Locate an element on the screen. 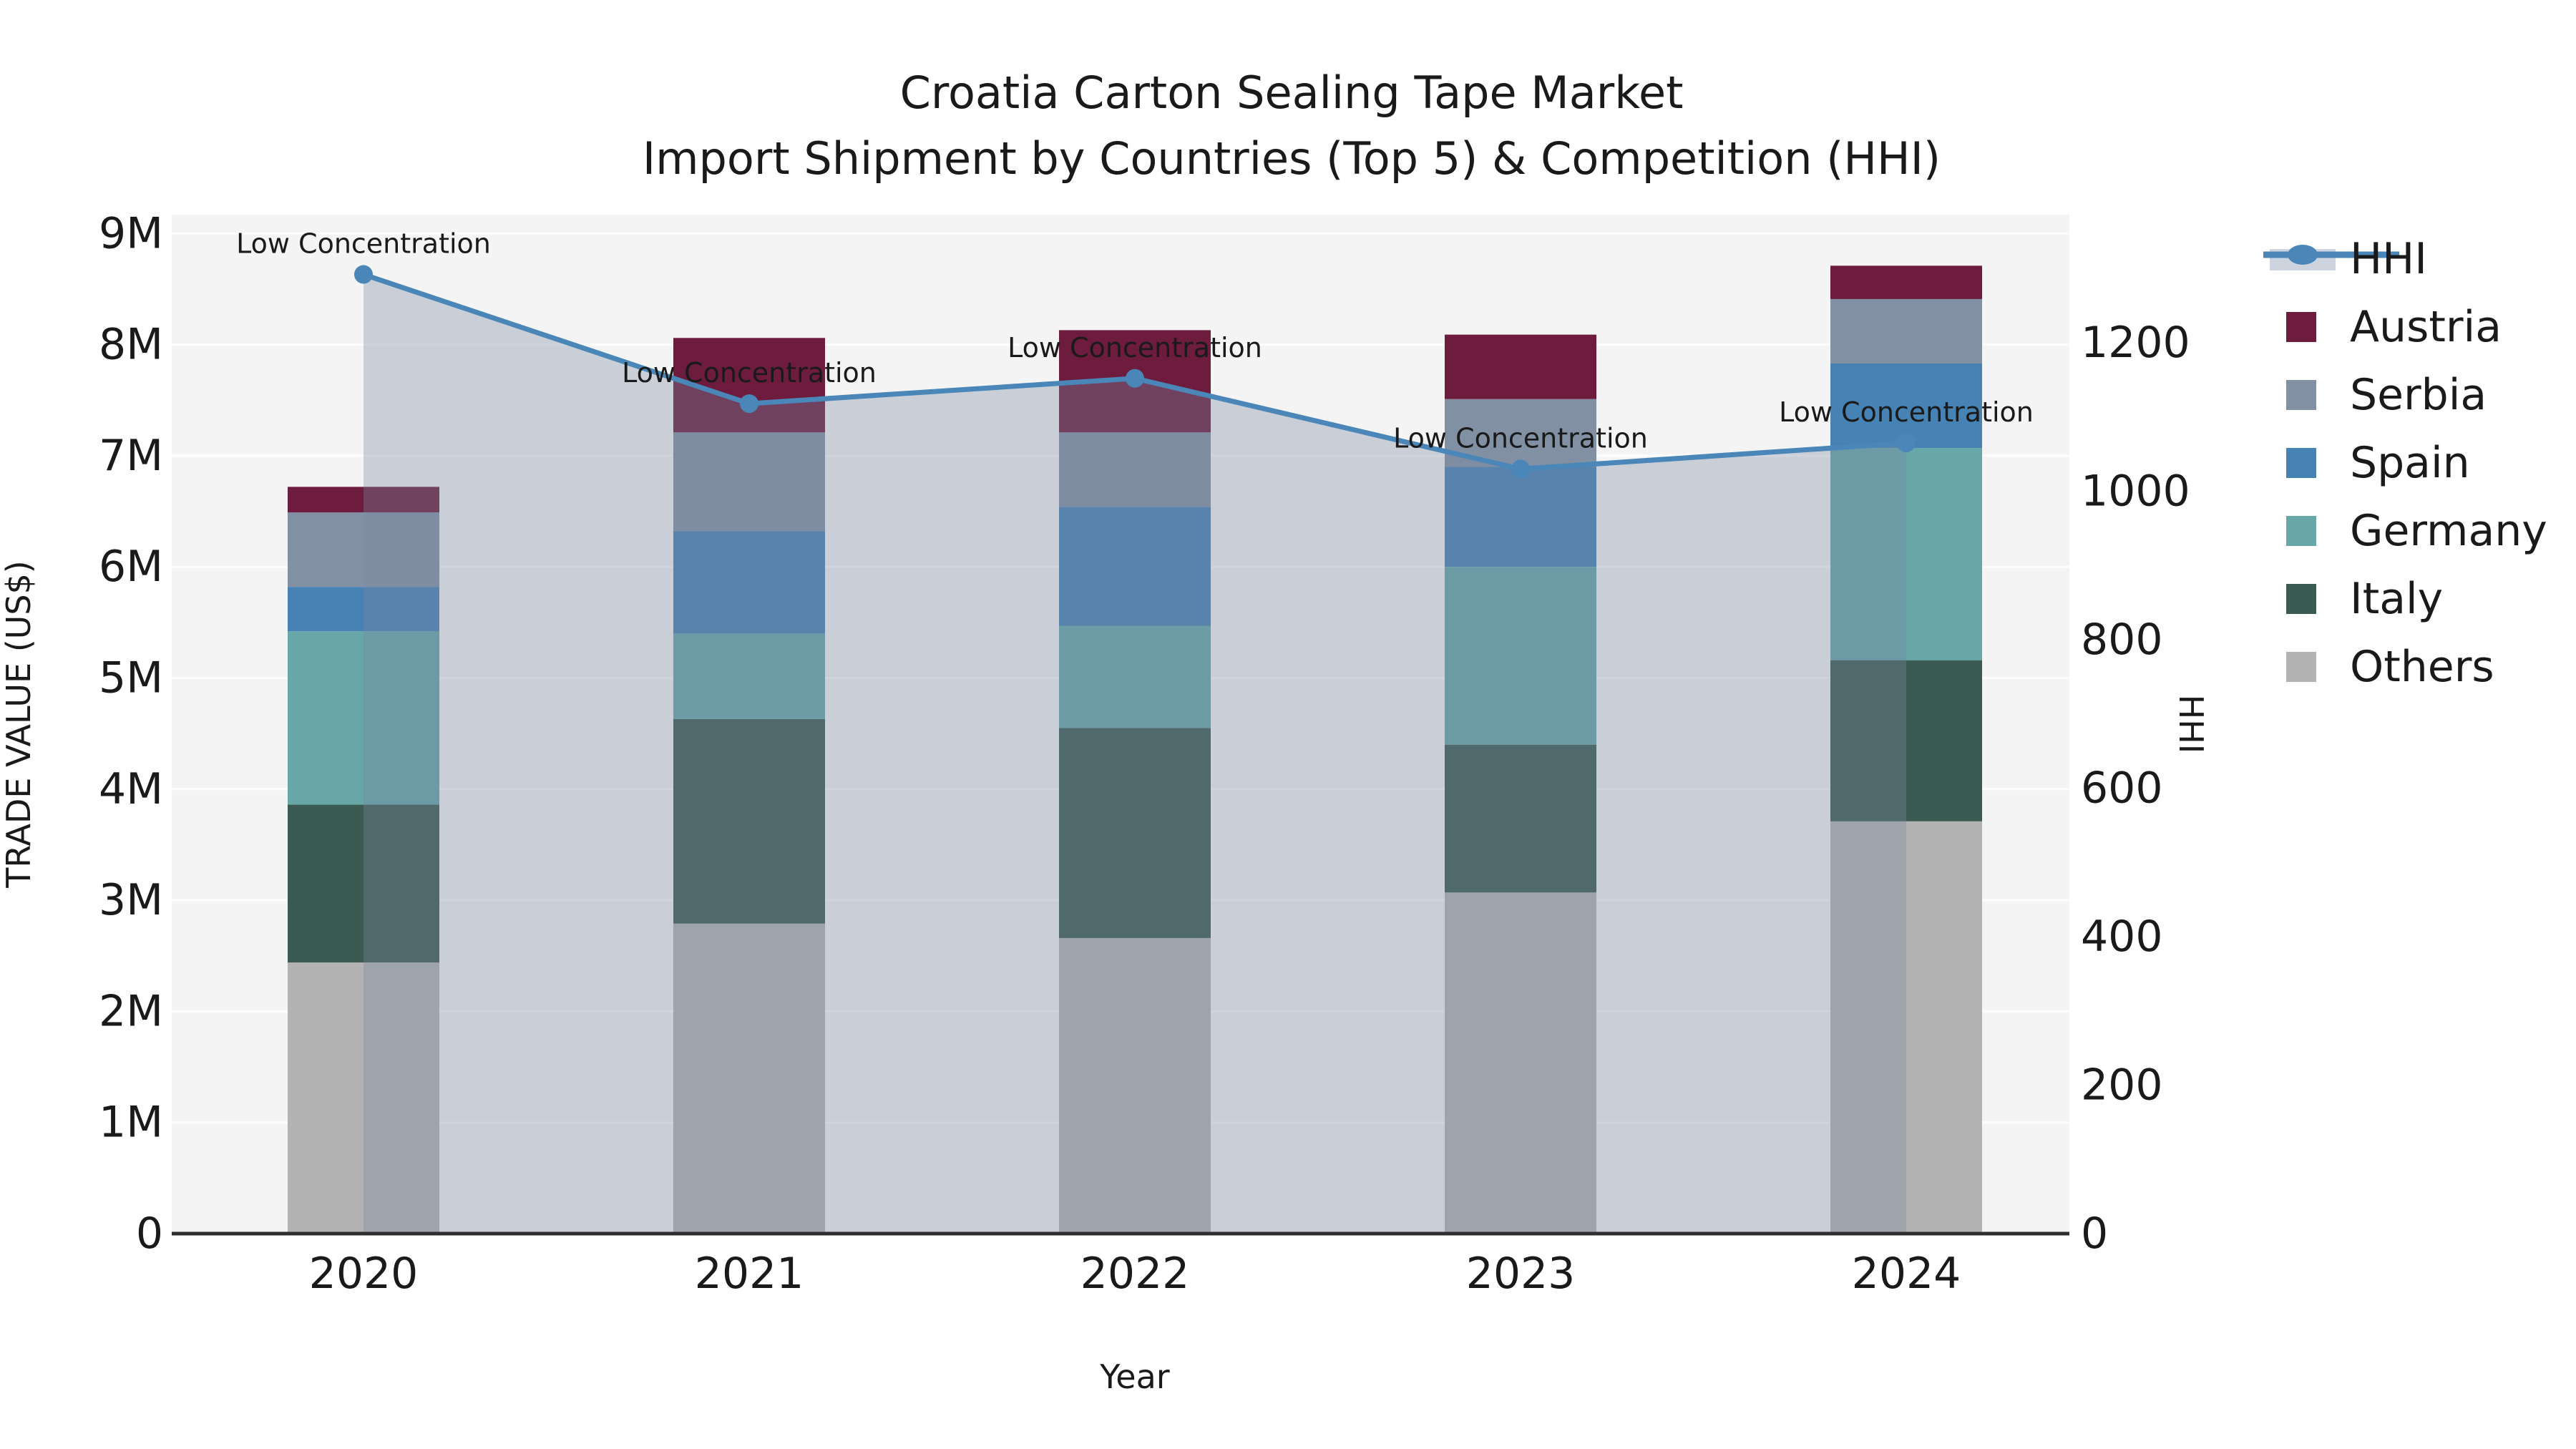 This screenshot has width=2576, height=1449. y-right-tick-0: 0 is located at coordinates (2094, 1234).